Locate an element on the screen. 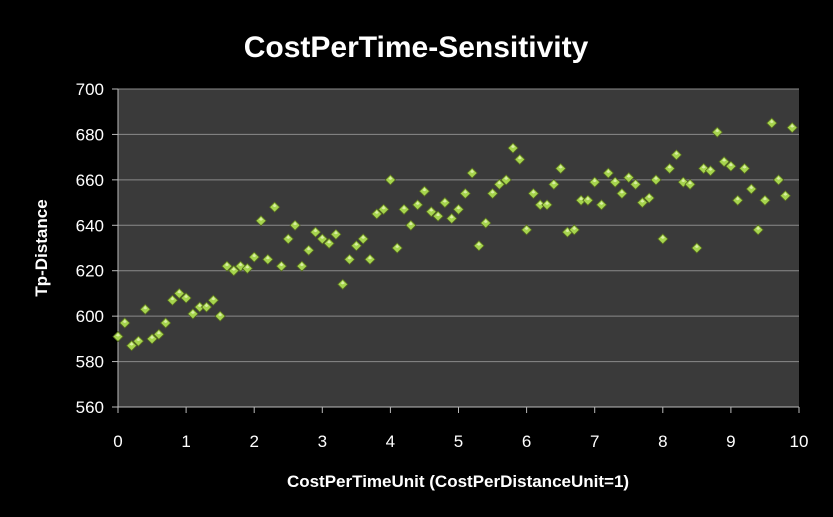 This screenshot has height=517, width=833. y-tick-label: 660 is located at coordinates (90, 180).